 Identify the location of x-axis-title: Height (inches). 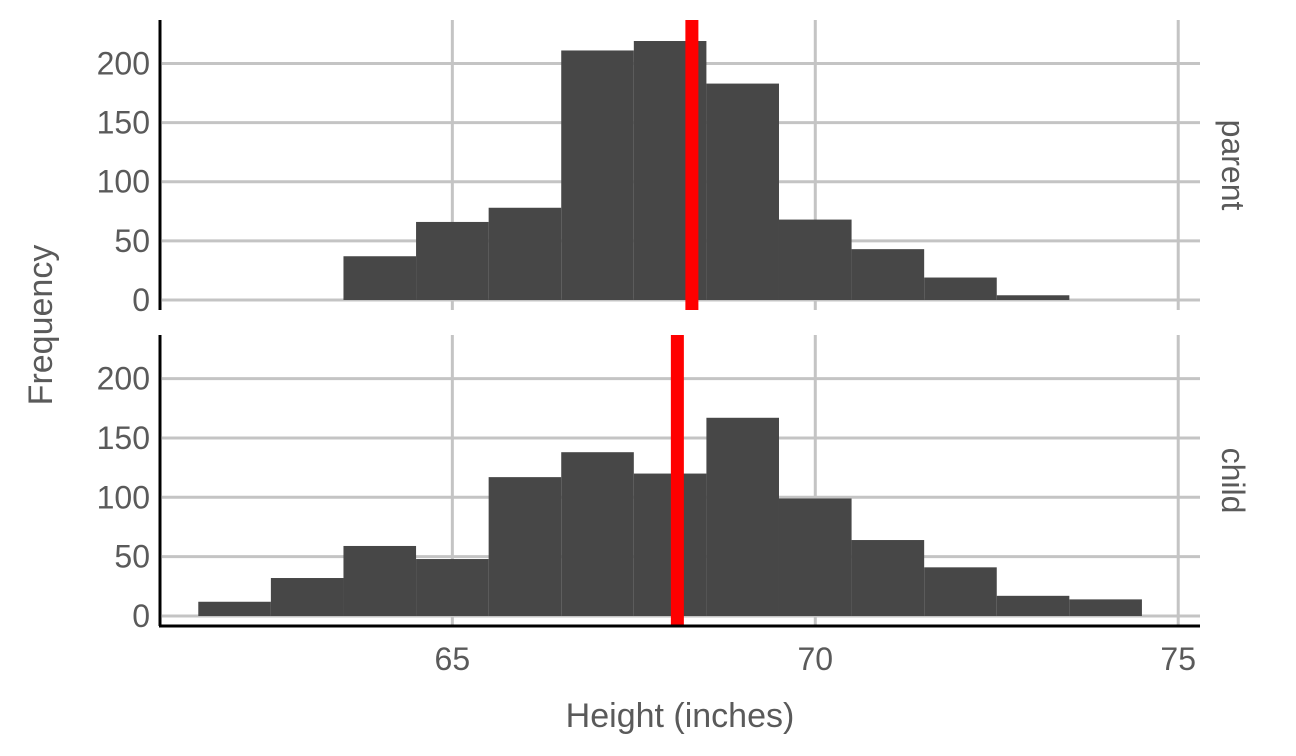
(680, 716).